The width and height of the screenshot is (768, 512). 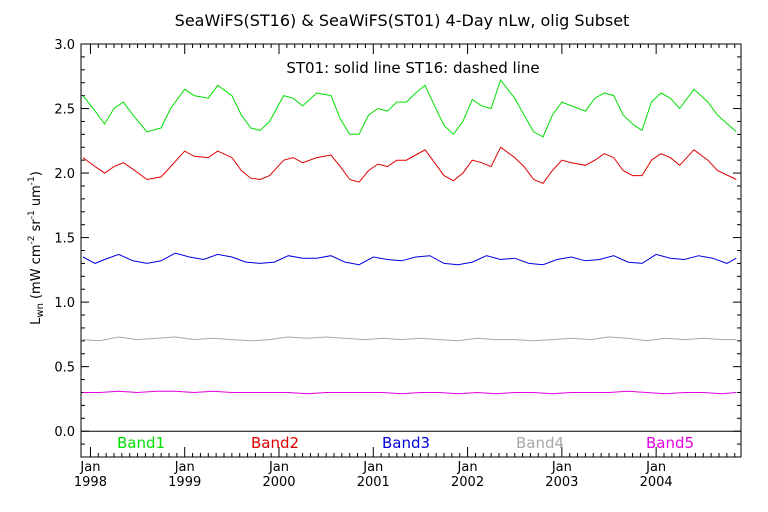 I want to click on y-axis-label-exp1: -2, so click(x=32, y=240).